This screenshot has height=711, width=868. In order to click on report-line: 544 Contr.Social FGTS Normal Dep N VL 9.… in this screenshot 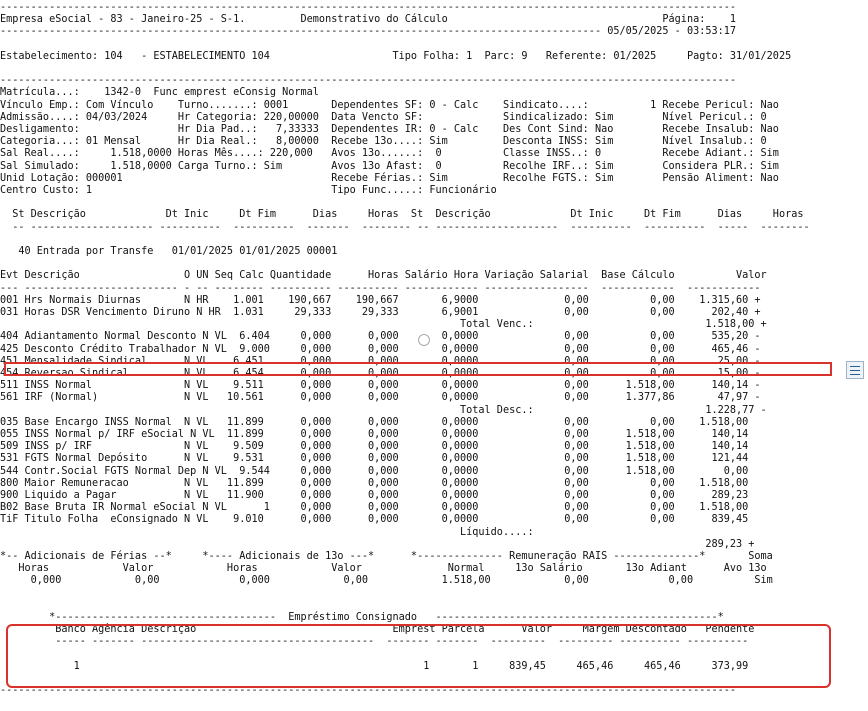, I will do `click(374, 471)`.